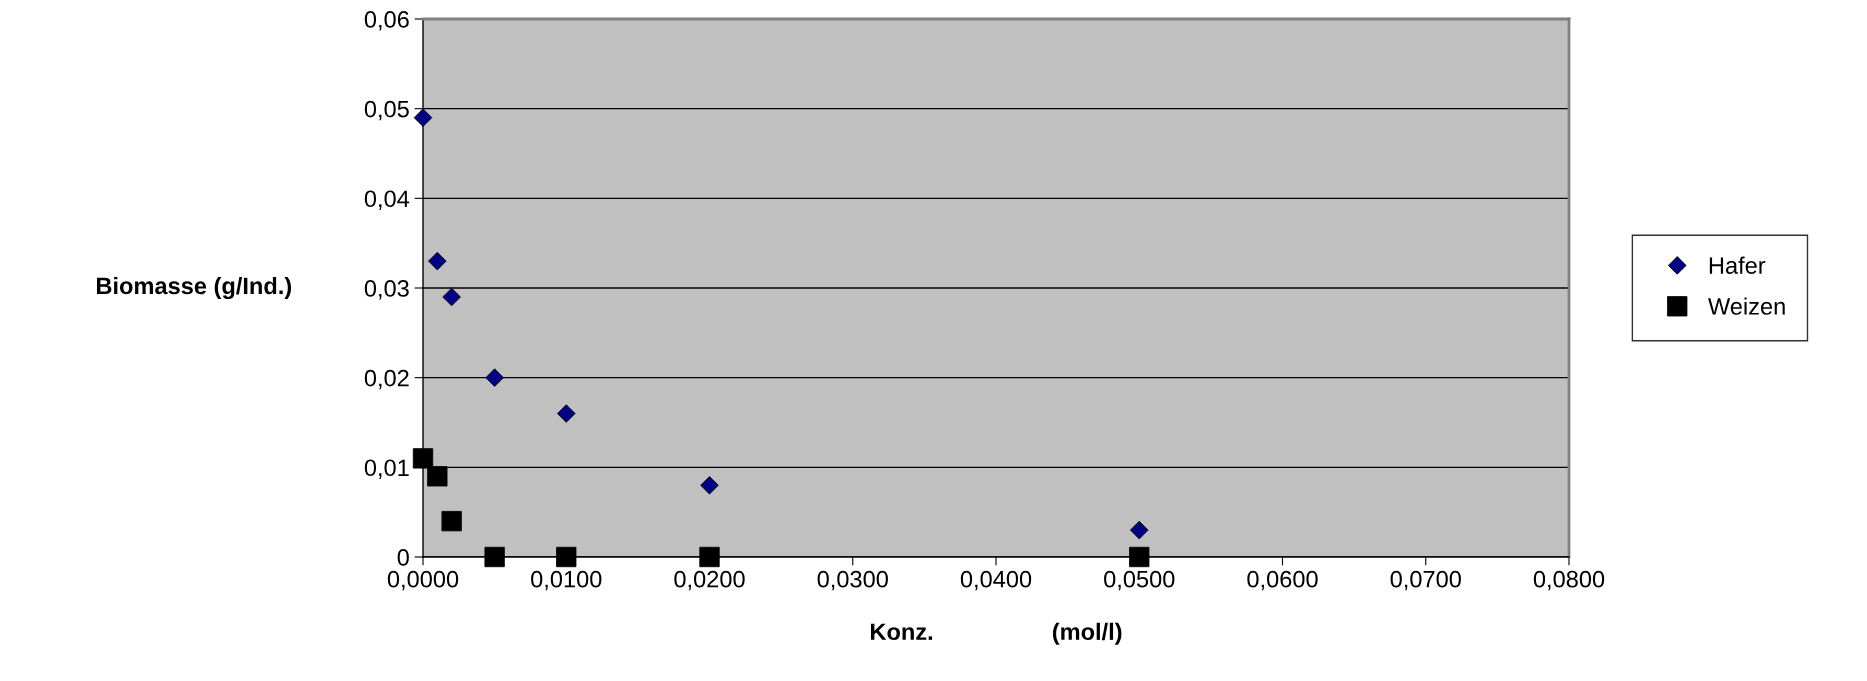 The width and height of the screenshot is (1867, 681). Describe the element at coordinates (1282, 580) in the screenshot. I see `x-tick-label: 0,0600` at that location.